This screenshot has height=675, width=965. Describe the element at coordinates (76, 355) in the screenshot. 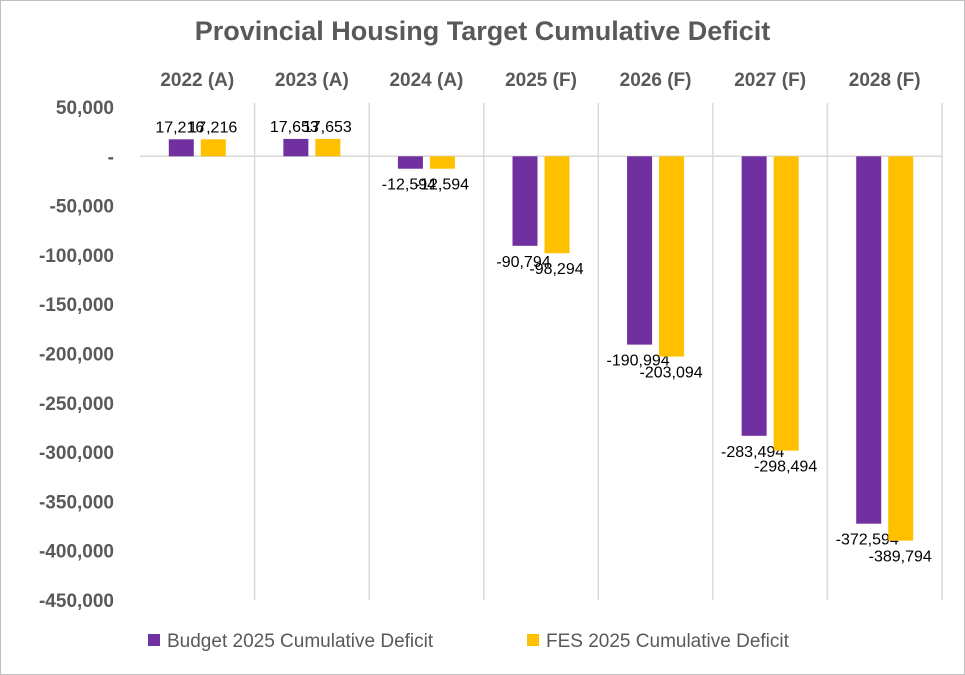

I see `y-tick-label: -200,000` at that location.